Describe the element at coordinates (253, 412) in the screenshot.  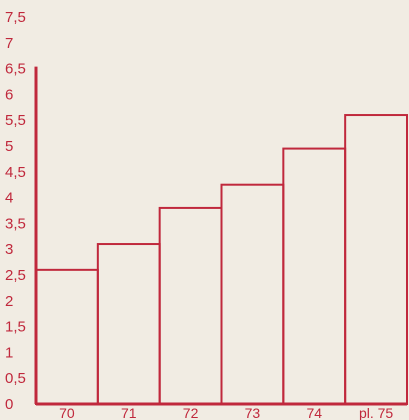
I see `x-tick-label: 73` at that location.